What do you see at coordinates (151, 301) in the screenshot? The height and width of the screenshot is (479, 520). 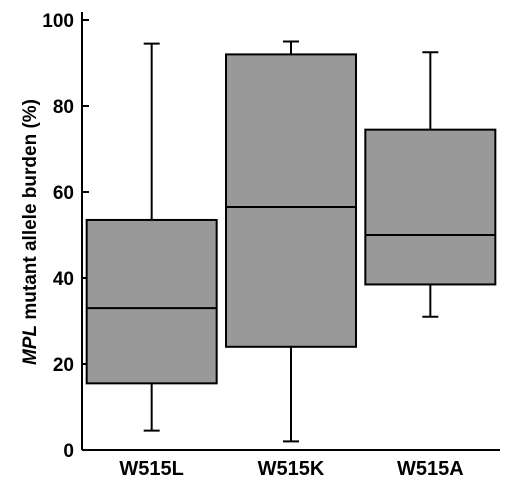 I see `iqr-box-w515l` at bounding box center [151, 301].